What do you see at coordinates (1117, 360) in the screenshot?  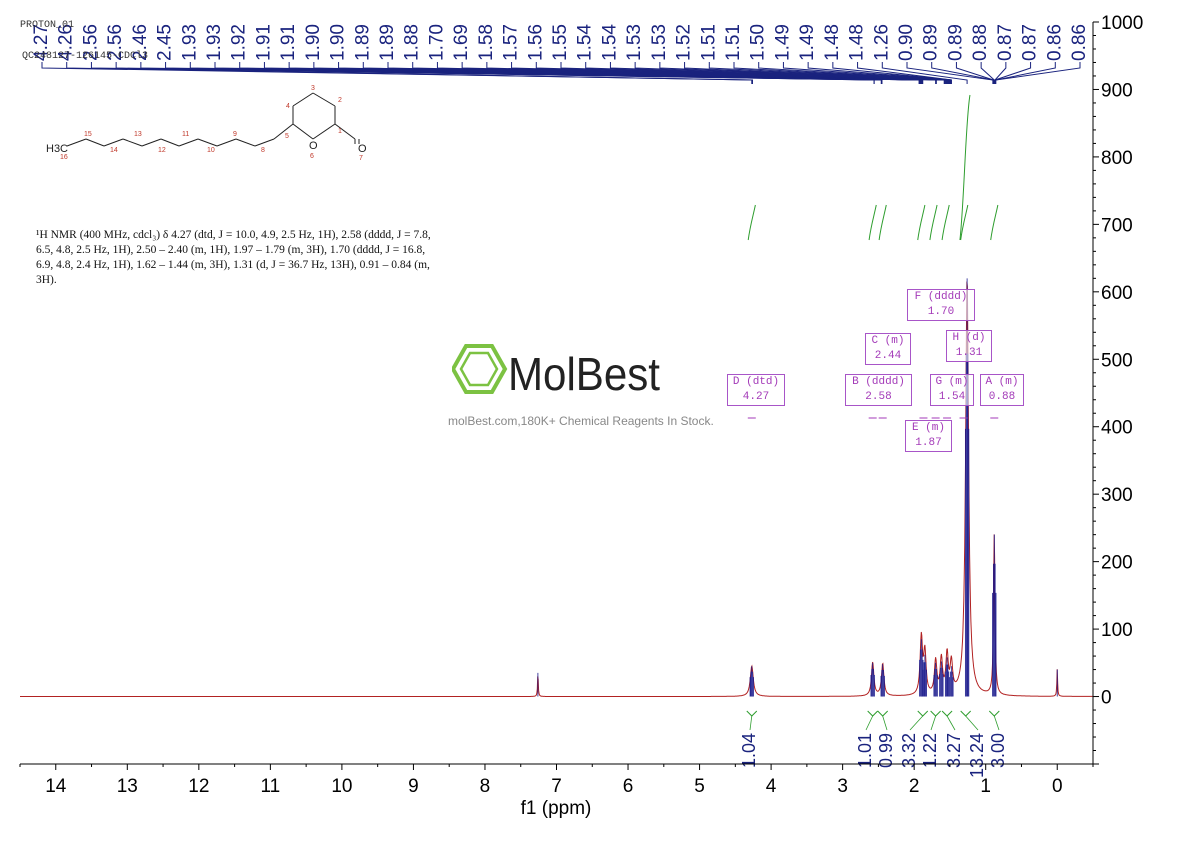 I see `y-tick-label: 500` at bounding box center [1117, 360].